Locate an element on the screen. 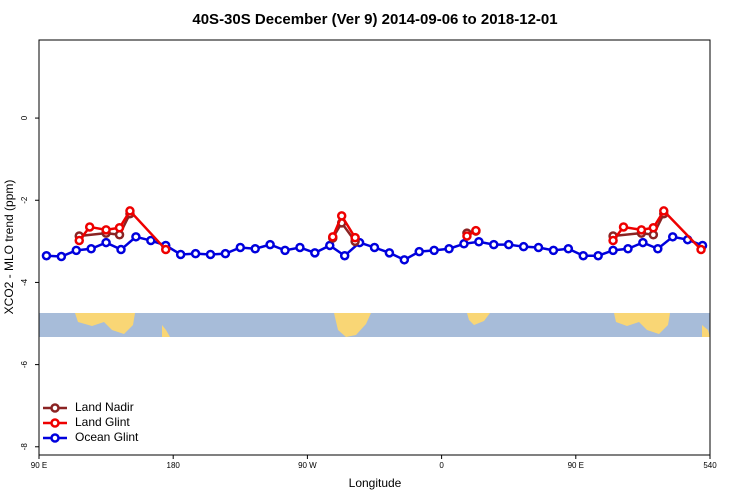 This screenshot has width=750, height=500. x-tick-label: 180 is located at coordinates (174, 465).